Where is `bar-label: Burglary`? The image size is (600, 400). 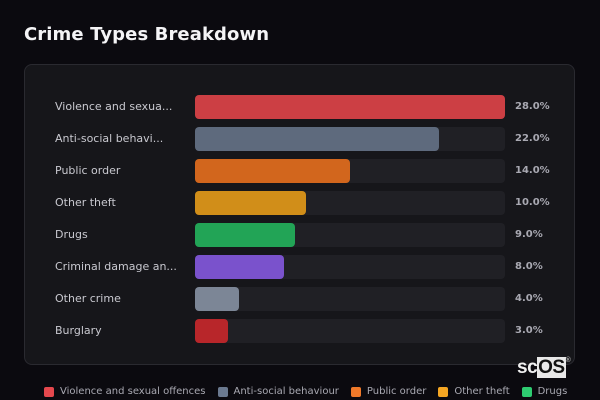 bar-label: Burglary is located at coordinates (78, 330).